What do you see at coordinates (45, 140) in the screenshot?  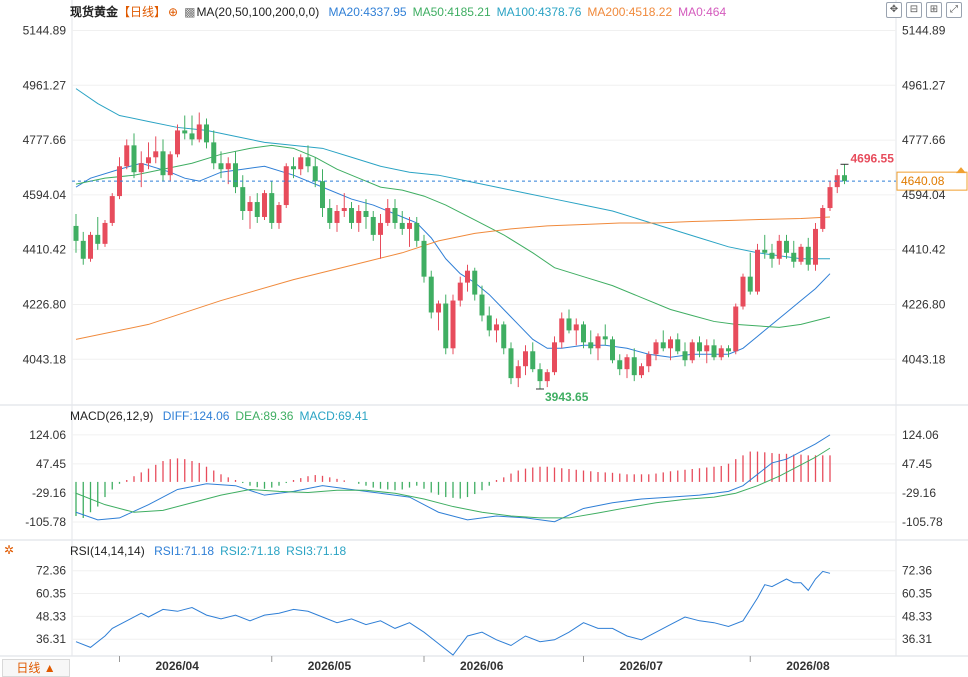 I see `price-tick-left: 4777.66` at bounding box center [45, 140].